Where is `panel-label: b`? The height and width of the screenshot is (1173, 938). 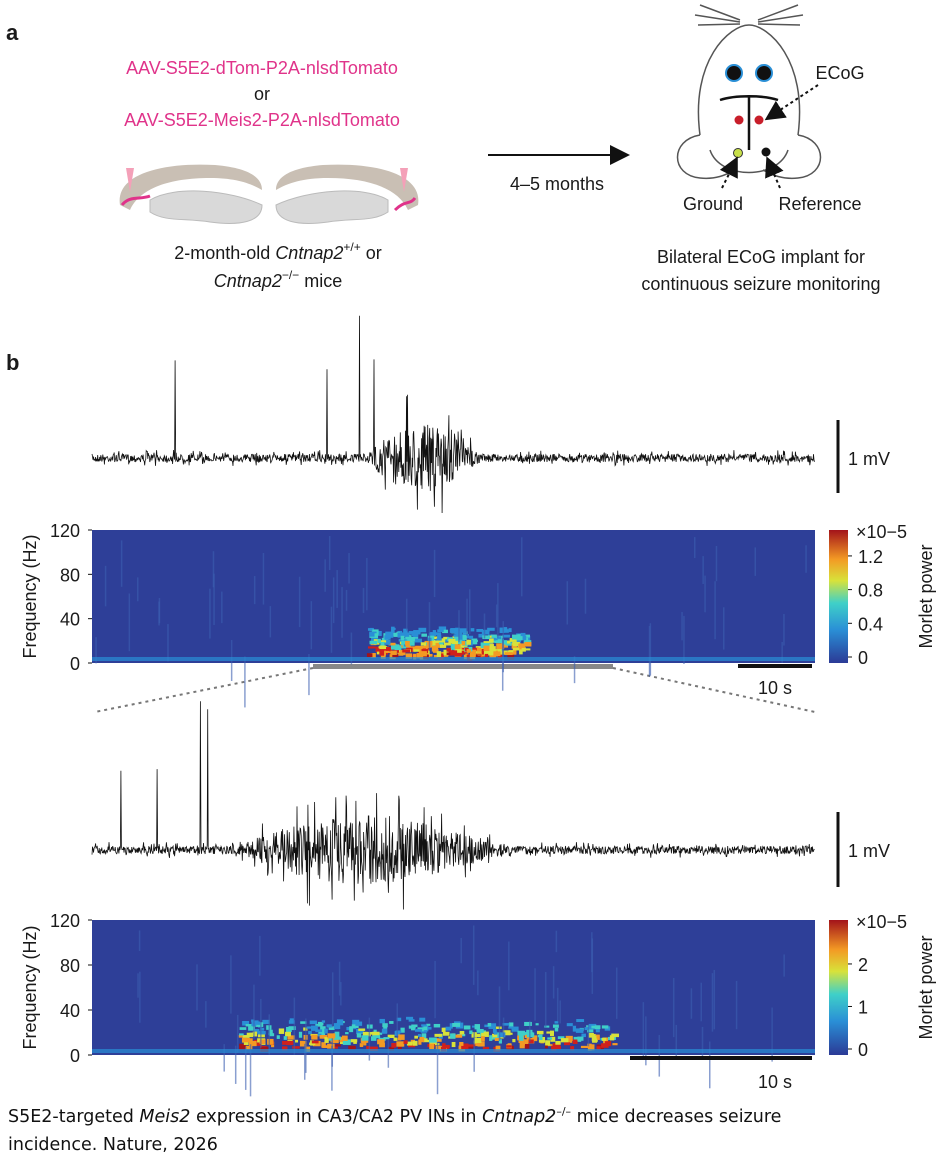
panel-label: b is located at coordinates (12, 362).